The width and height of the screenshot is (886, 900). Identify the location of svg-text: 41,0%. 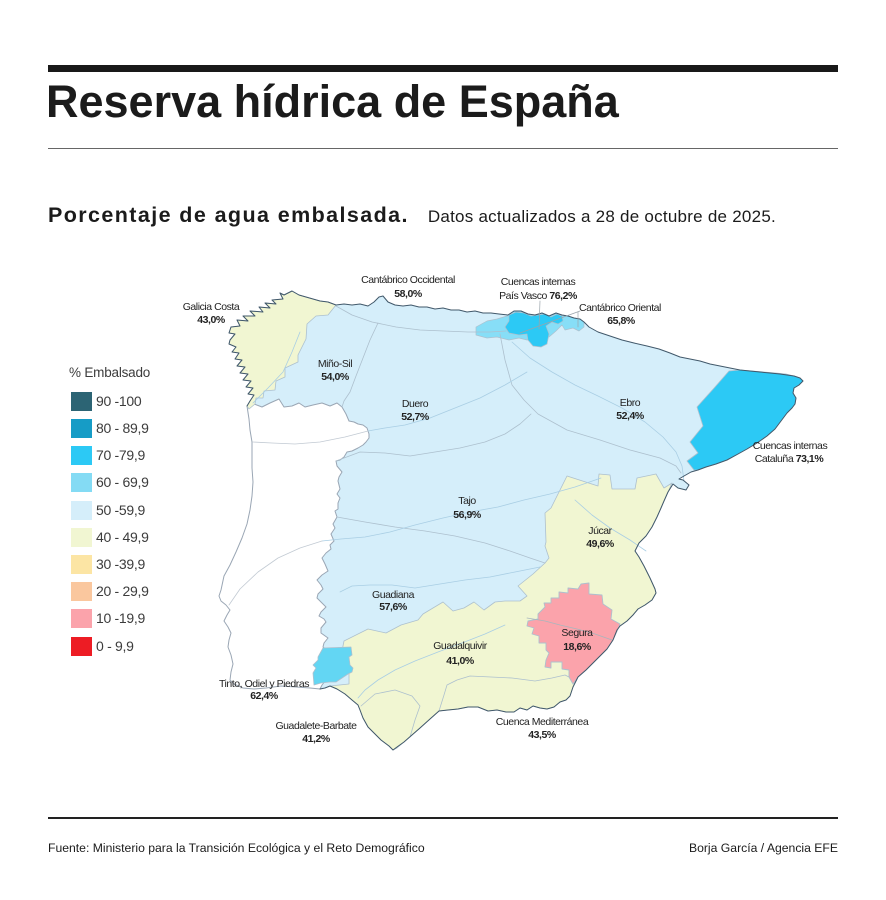
(460, 661).